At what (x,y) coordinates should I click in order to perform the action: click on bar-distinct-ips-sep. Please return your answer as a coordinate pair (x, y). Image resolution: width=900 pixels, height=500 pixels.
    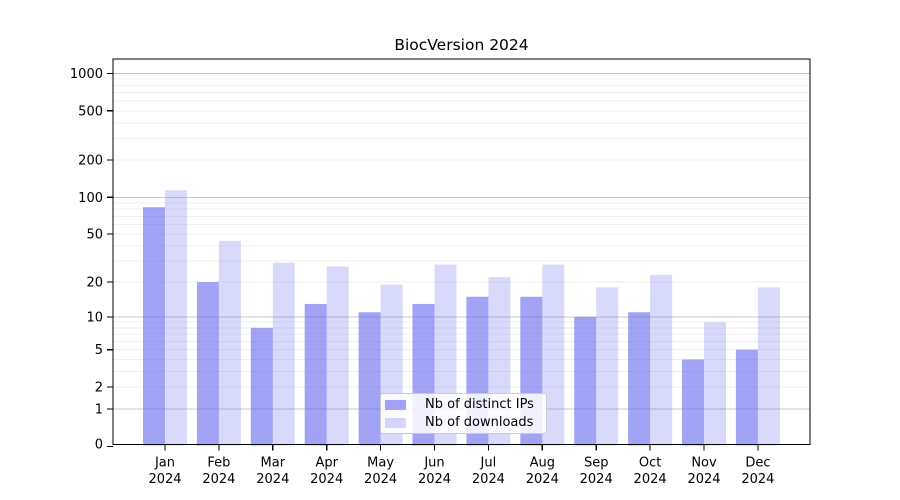
    Looking at the image, I should click on (585, 381).